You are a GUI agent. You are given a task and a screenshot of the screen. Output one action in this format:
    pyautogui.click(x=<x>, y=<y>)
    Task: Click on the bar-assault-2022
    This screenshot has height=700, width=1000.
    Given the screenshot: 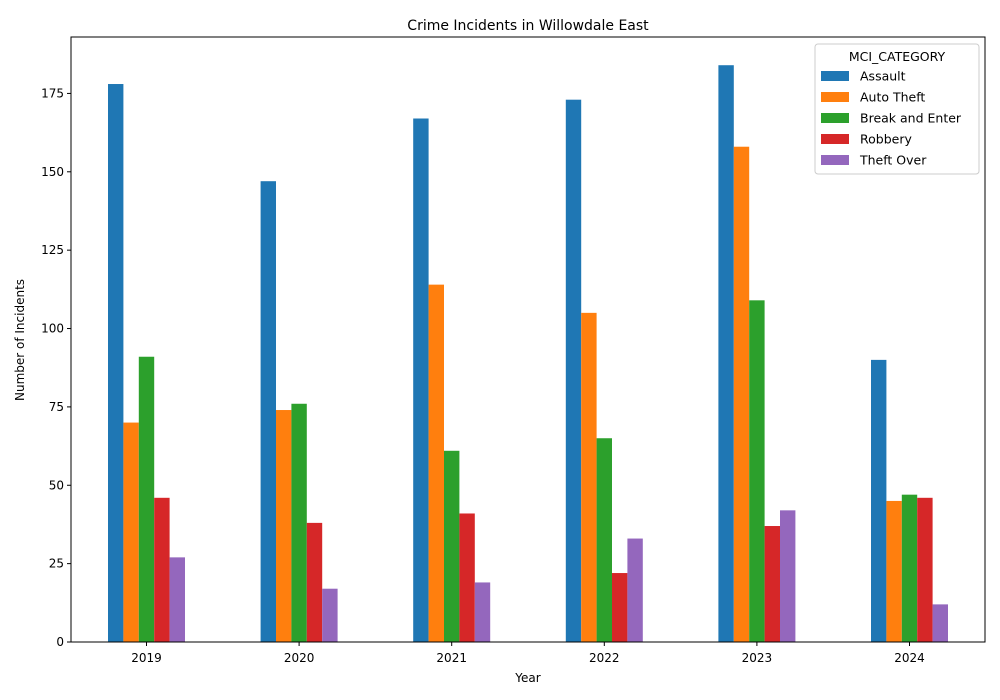 What is the action you would take?
    pyautogui.click(x=573, y=370)
    